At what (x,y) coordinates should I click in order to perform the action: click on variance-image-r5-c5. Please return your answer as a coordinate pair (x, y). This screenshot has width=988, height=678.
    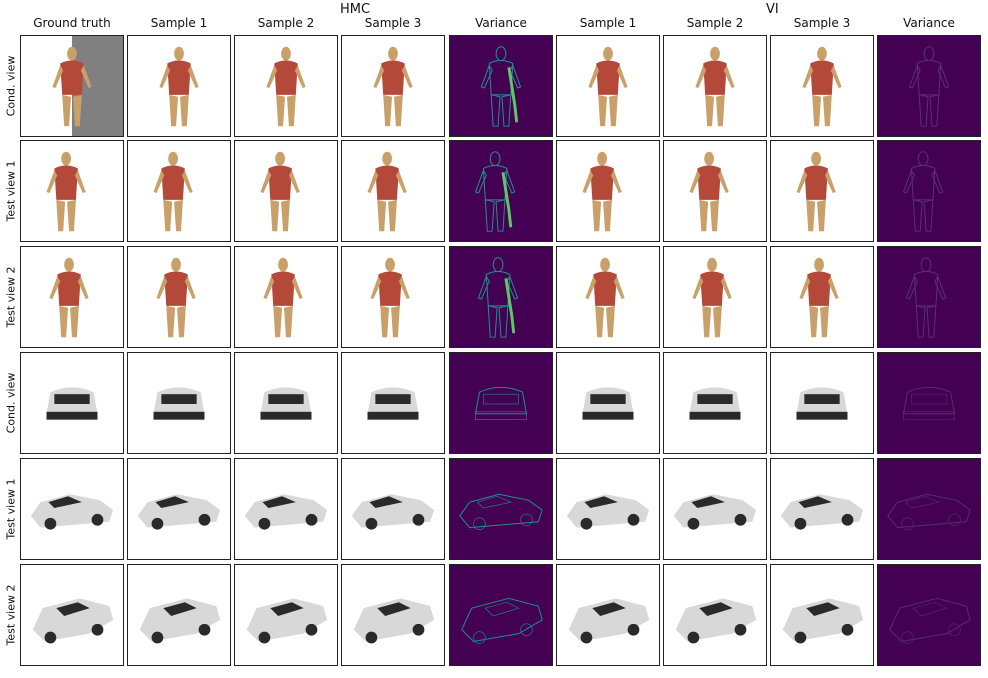
    Looking at the image, I should click on (501, 509).